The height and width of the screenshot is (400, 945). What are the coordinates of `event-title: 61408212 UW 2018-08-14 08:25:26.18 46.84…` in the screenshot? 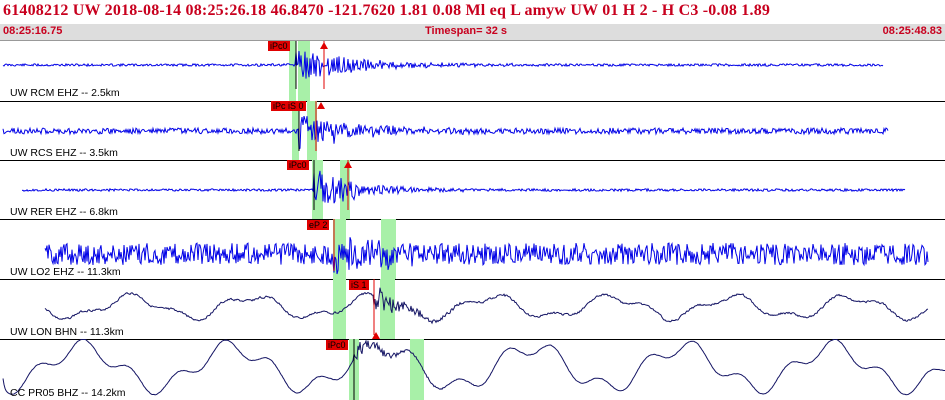 It's located at (387, 10).